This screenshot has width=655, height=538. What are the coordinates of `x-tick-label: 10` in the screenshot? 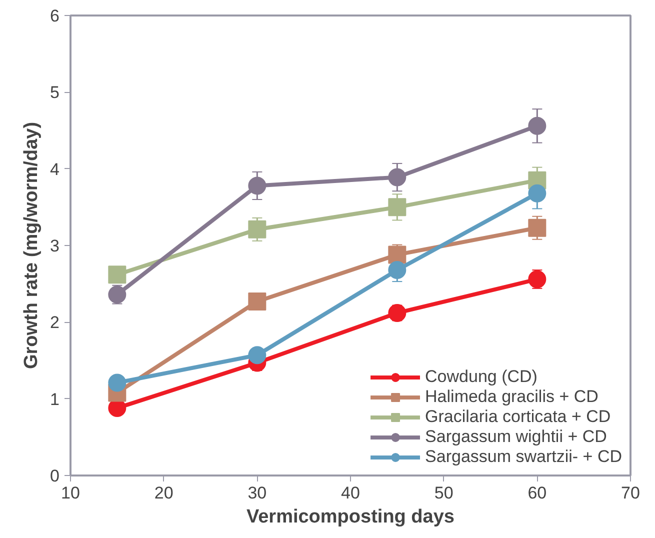 It's located at (70, 493).